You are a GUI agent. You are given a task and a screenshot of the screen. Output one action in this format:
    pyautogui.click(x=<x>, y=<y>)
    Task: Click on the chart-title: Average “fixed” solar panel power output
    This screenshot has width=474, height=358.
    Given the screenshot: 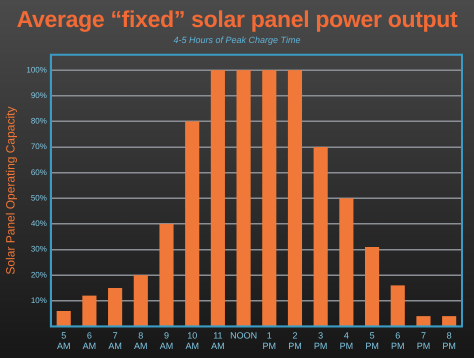 What is the action you would take?
    pyautogui.click(x=237, y=19)
    